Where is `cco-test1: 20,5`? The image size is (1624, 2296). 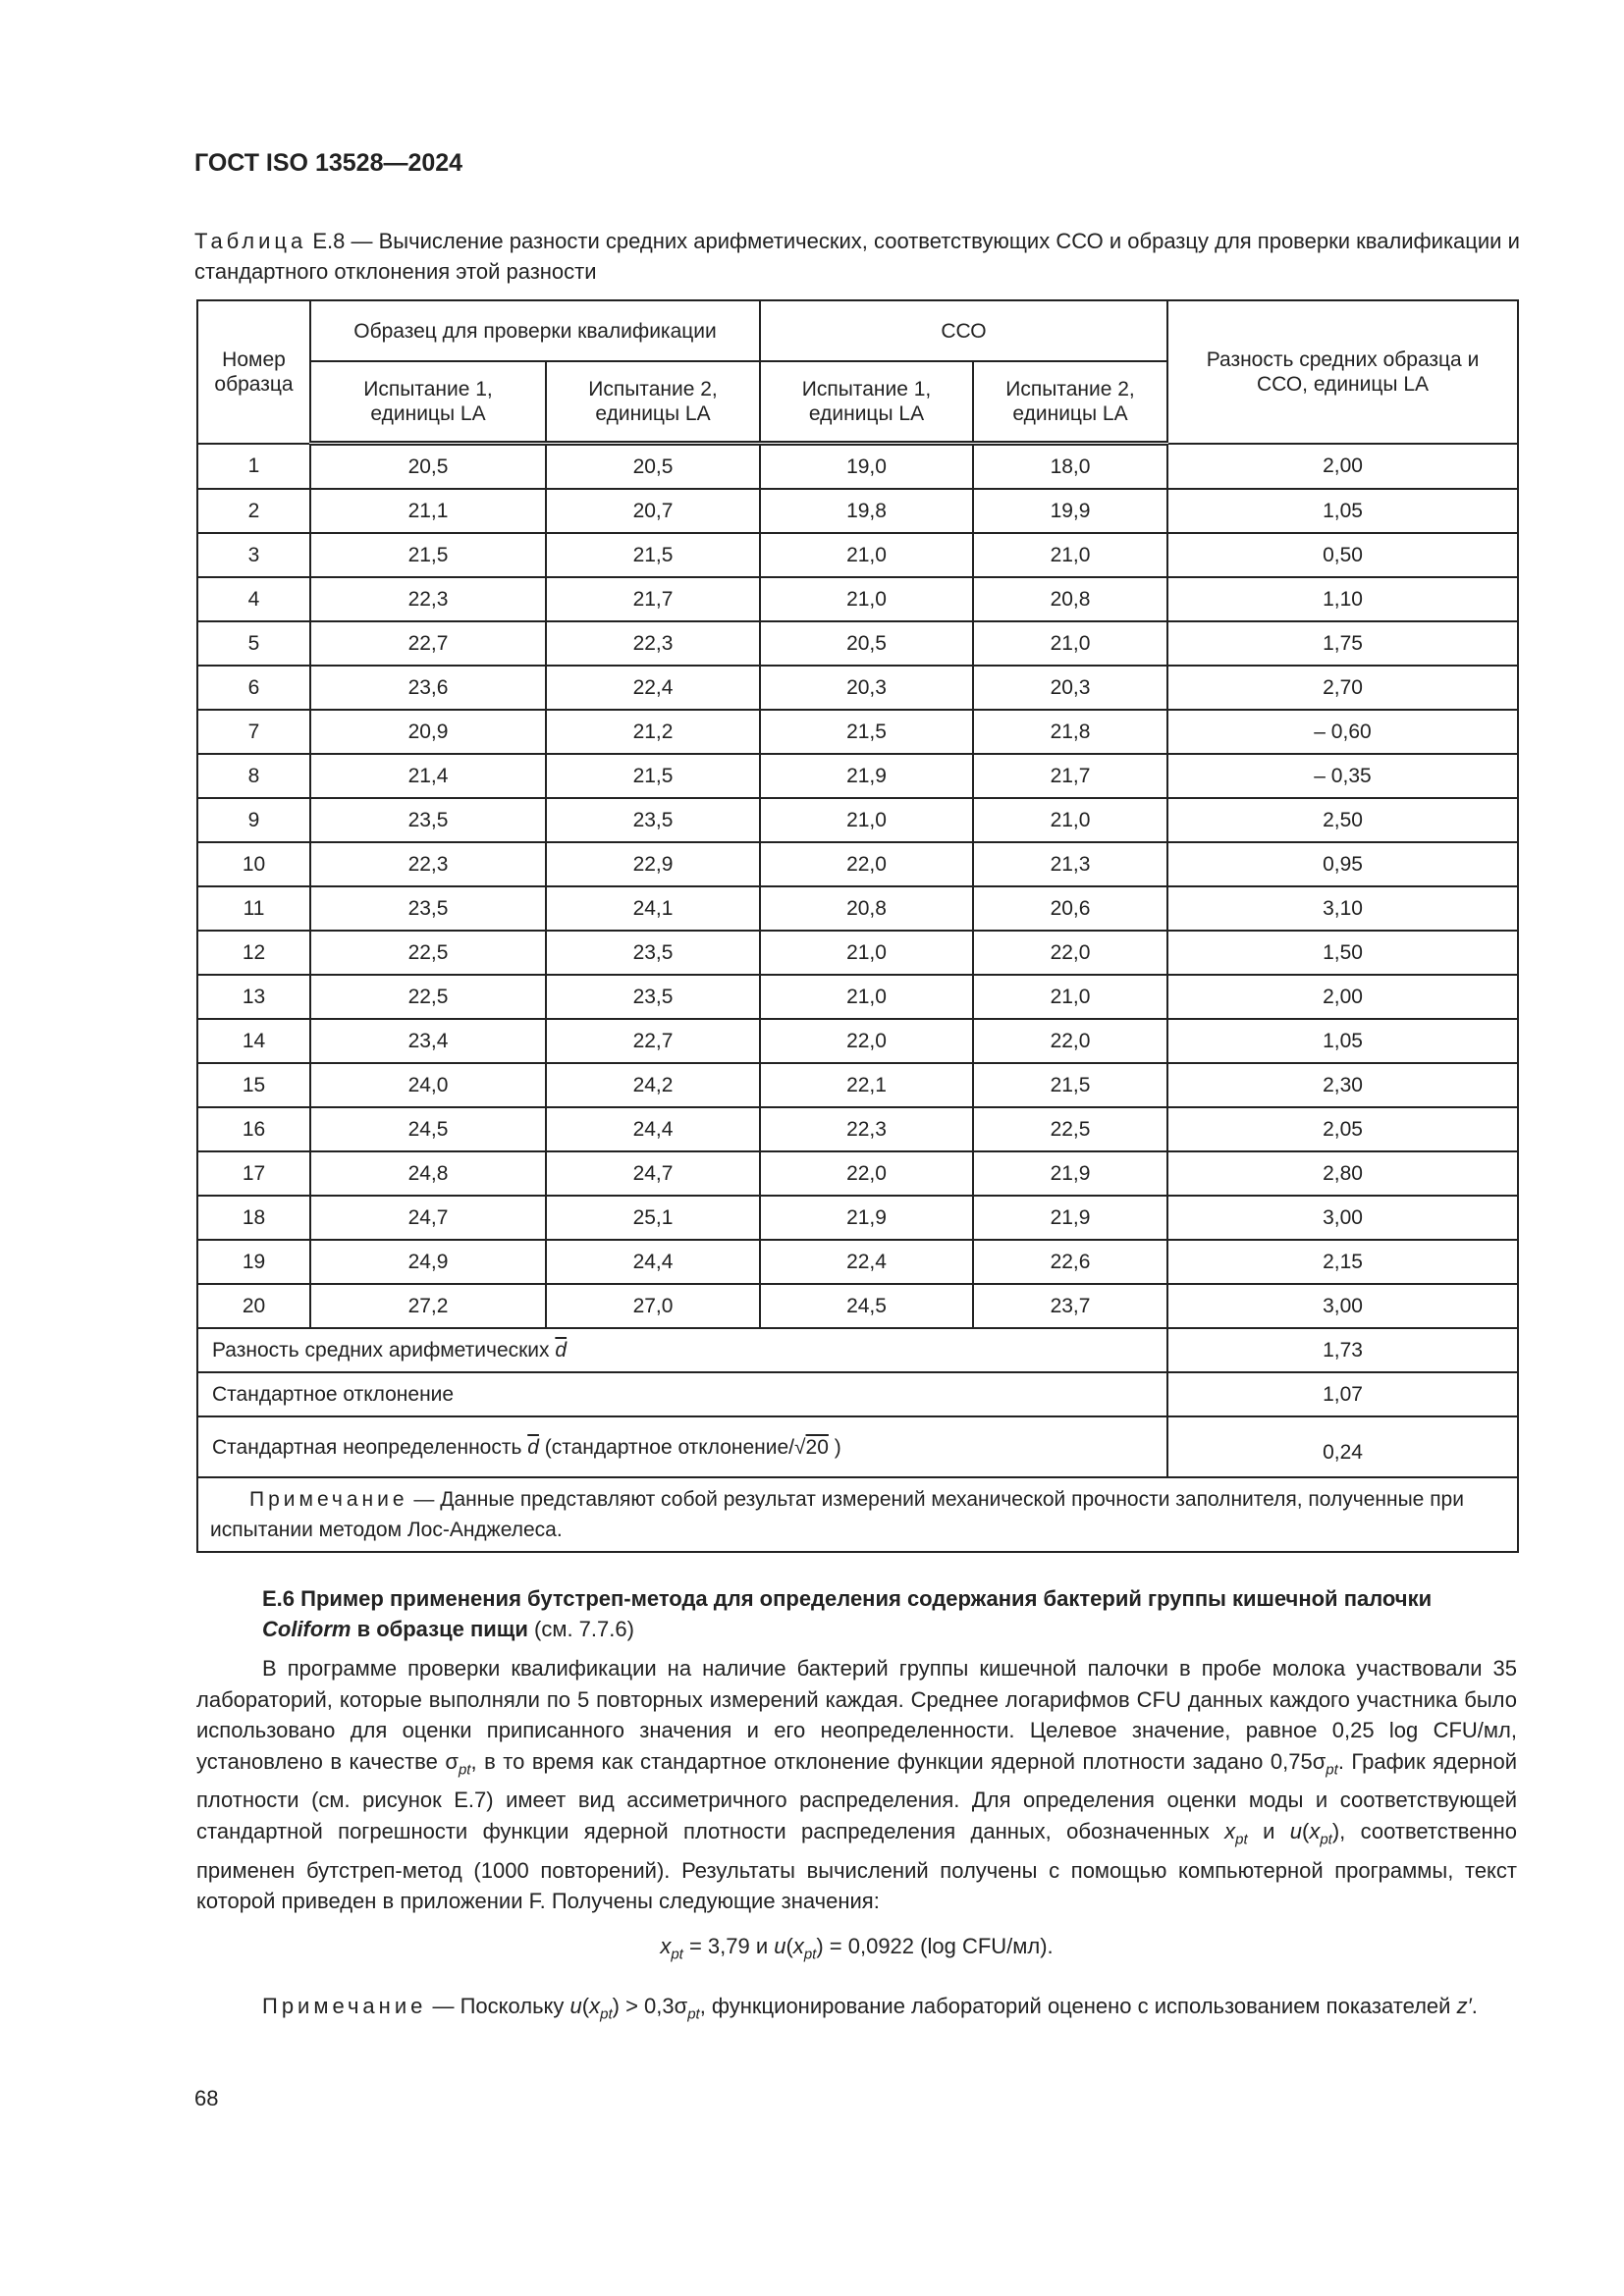 cco-test1: 20,5 is located at coordinates (866, 643).